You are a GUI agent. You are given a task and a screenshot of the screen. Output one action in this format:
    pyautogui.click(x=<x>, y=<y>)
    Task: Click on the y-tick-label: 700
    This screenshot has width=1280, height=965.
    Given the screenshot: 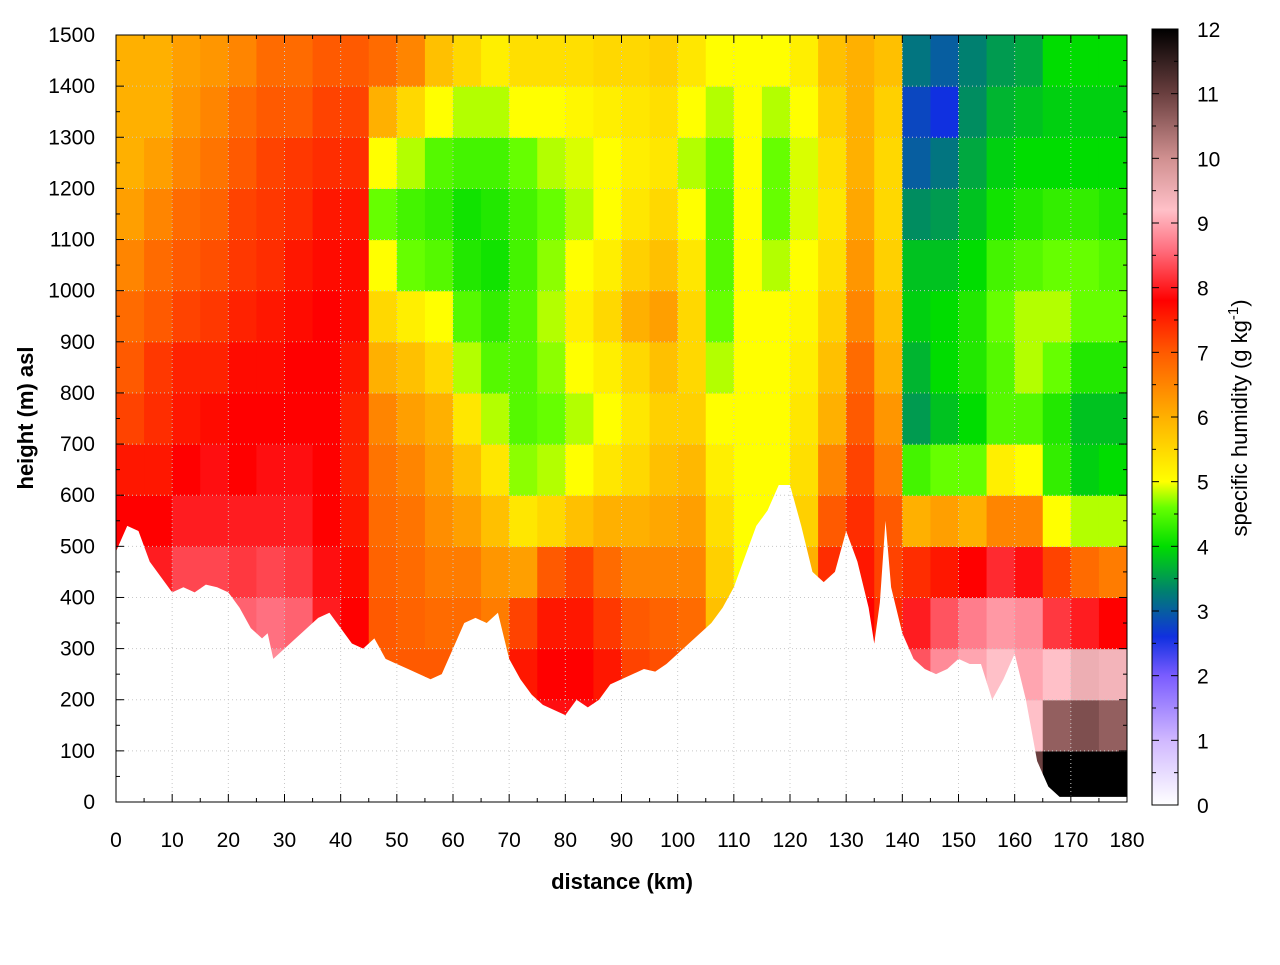 What is the action you would take?
    pyautogui.click(x=77, y=444)
    